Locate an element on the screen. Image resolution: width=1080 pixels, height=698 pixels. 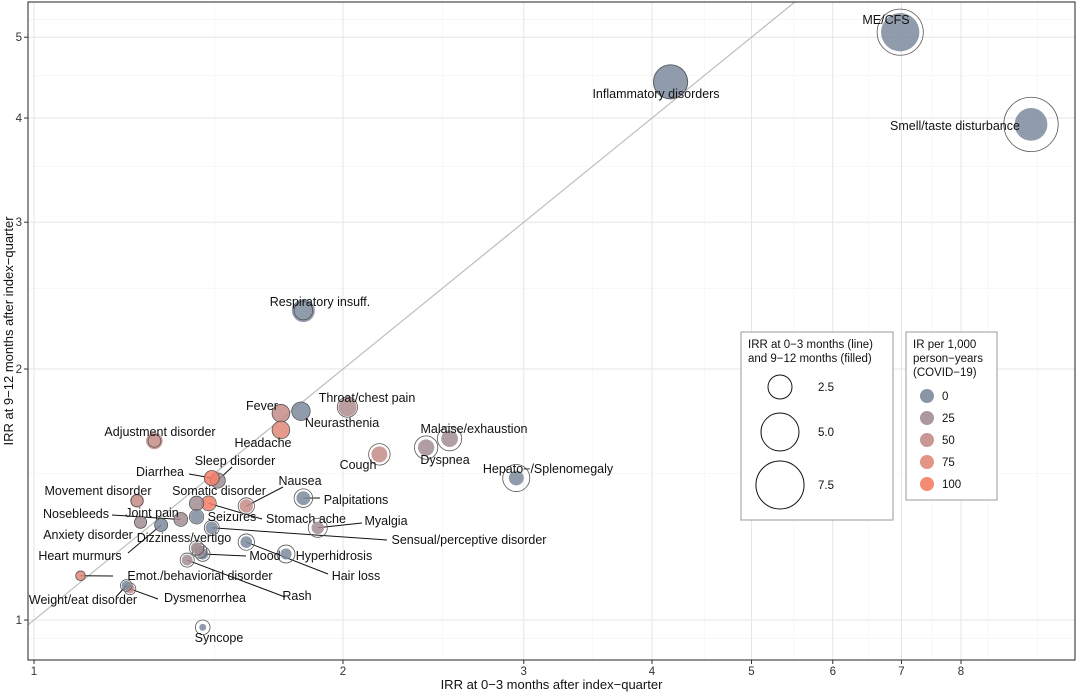
size-legend-label: 7.5 is located at coordinates (826, 486).